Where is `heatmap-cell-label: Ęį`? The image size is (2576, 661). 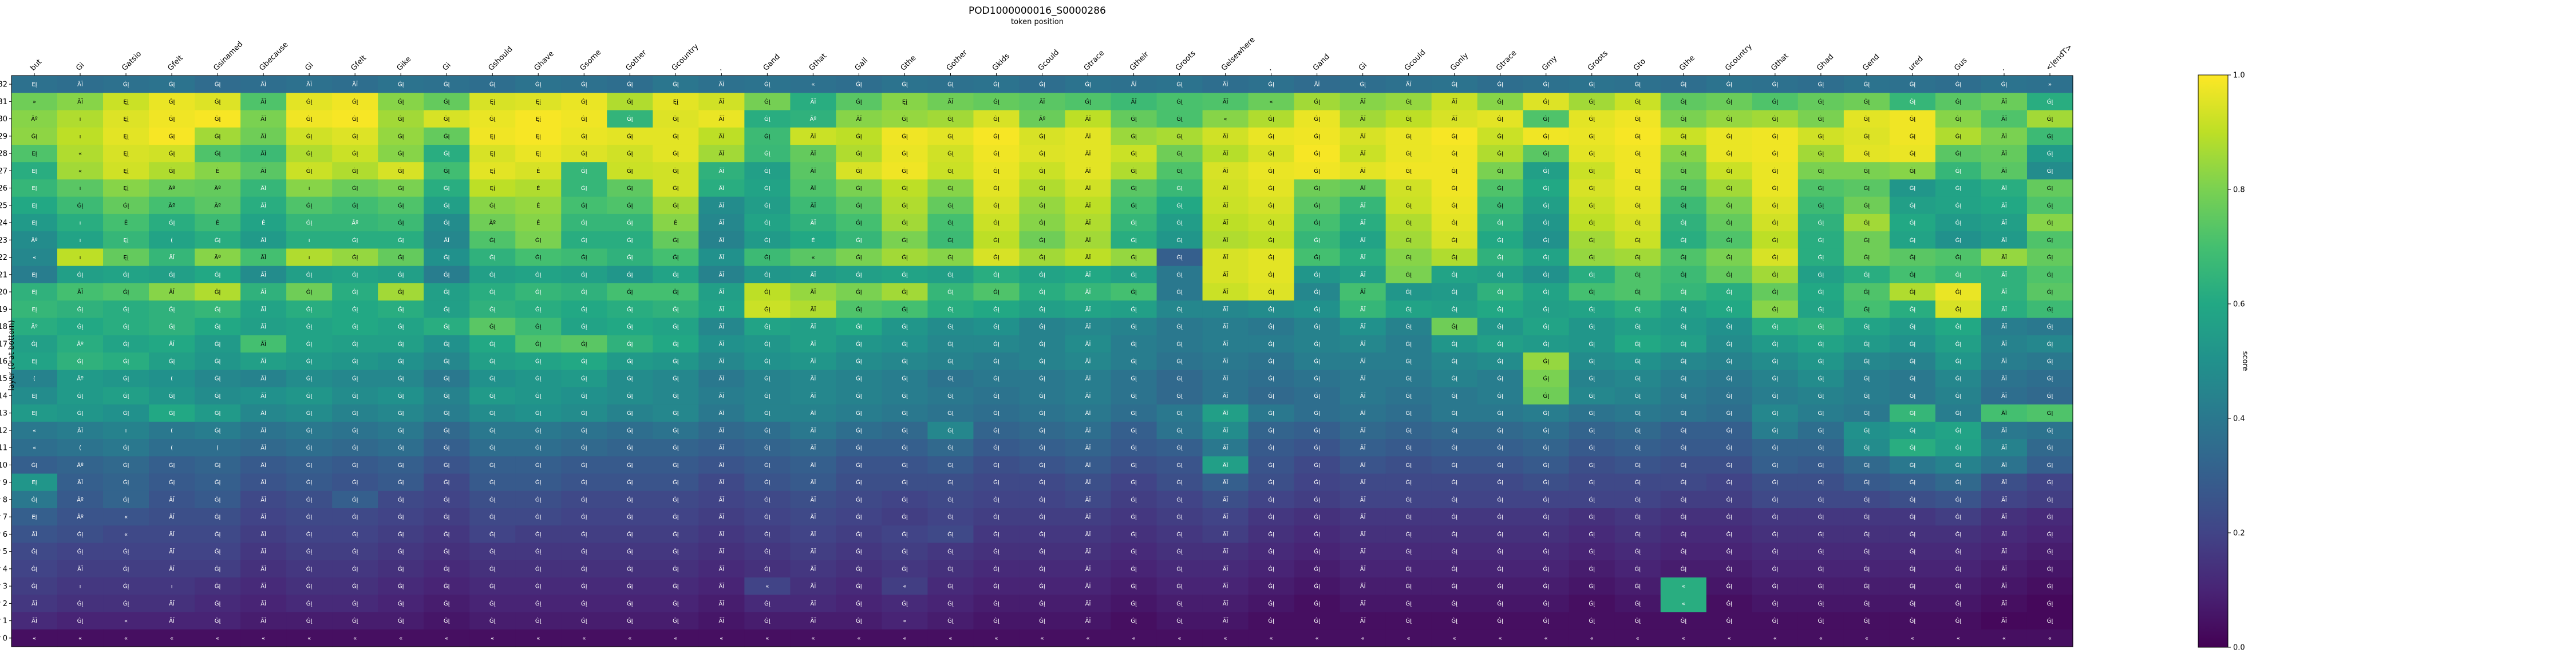 heatmap-cell-label: Ęį is located at coordinates (538, 154).